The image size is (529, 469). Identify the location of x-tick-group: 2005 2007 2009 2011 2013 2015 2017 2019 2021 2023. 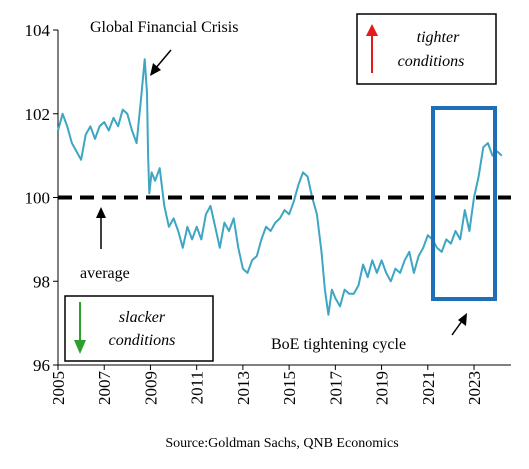
(266, 385).